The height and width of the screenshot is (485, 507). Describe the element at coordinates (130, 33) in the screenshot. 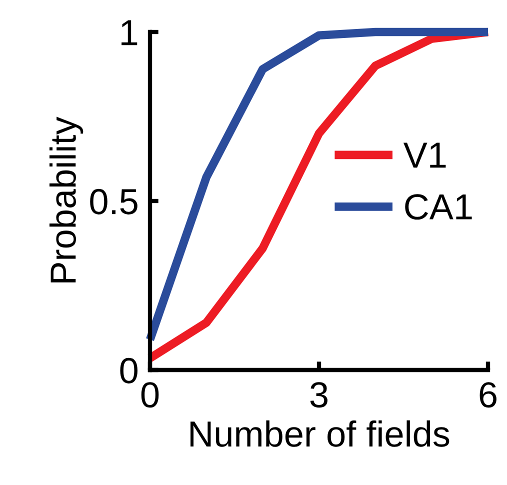

I see `y-tick-label: 1` at that location.